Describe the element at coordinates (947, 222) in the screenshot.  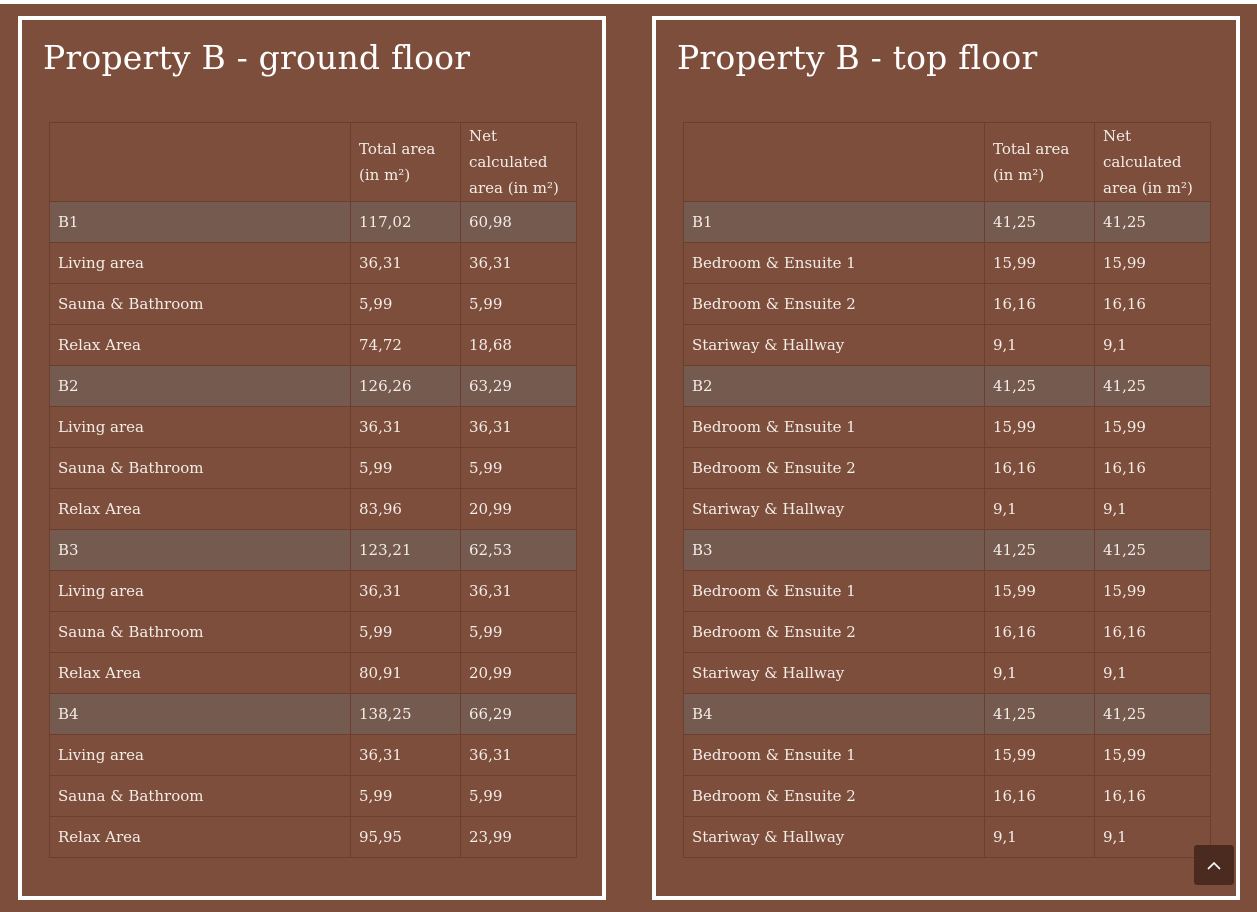
I see `unit-group-row: B1 41,25 41,25` at that location.